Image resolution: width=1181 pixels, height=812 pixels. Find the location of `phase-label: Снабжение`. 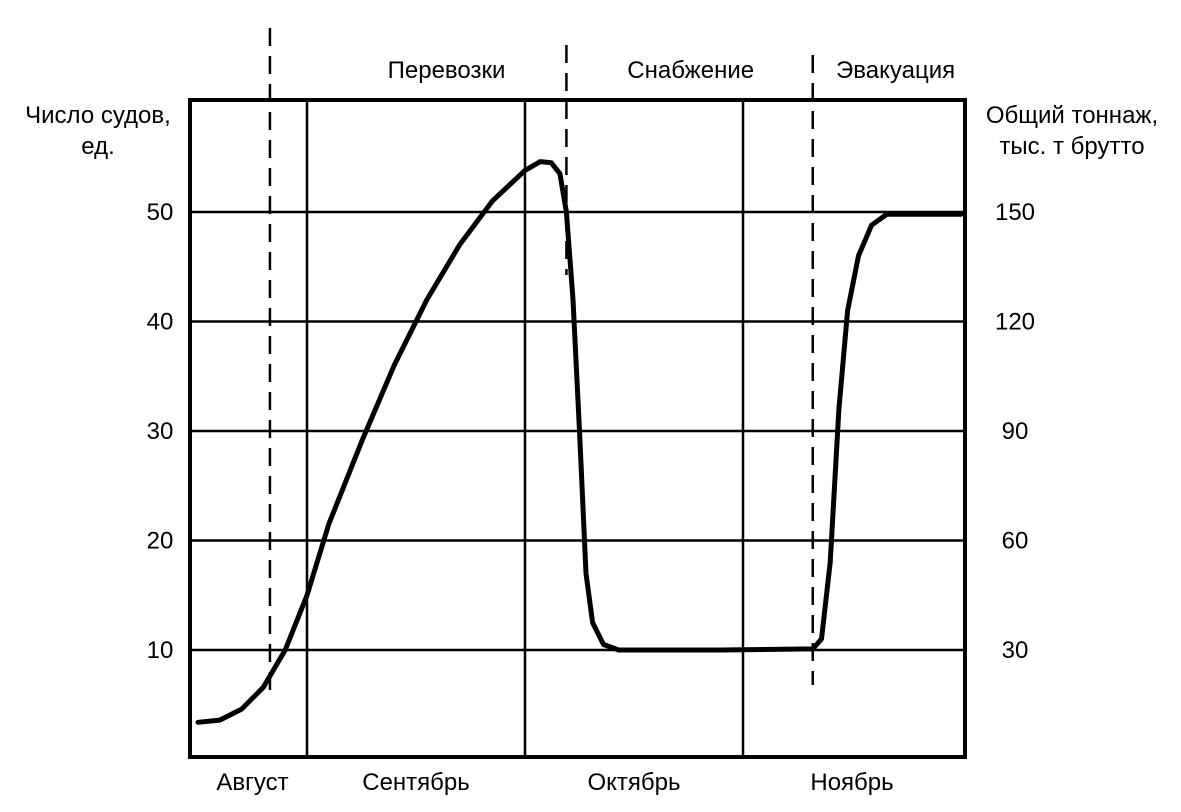

phase-label: Снабжение is located at coordinates (690, 70).